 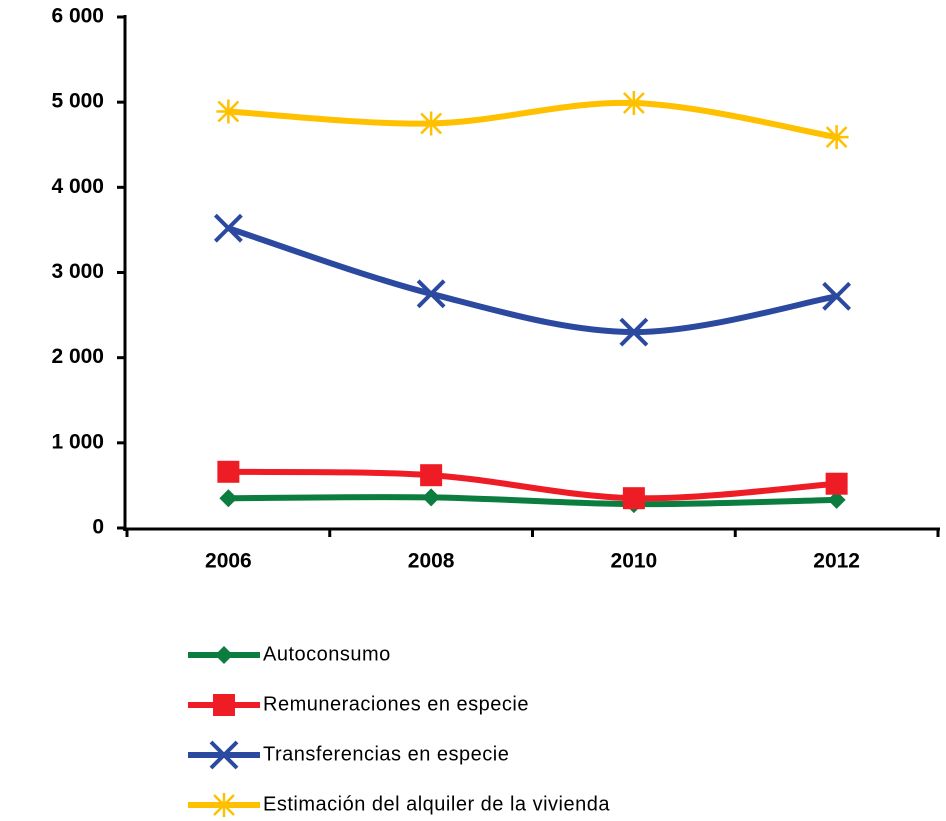 What do you see at coordinates (386, 754) in the screenshot?
I see `legend-label: Transferencias en especie` at bounding box center [386, 754].